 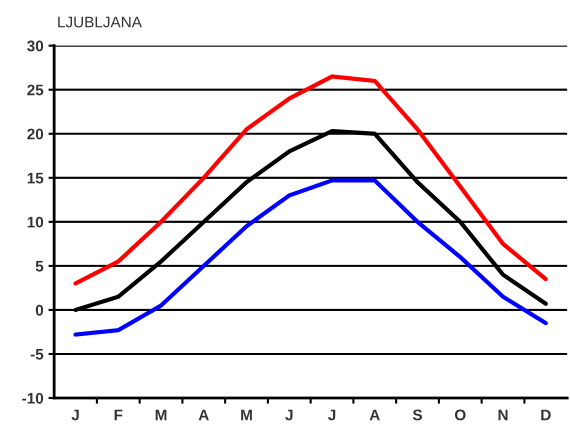 I want to click on x-tick-label: F, so click(x=118, y=415).